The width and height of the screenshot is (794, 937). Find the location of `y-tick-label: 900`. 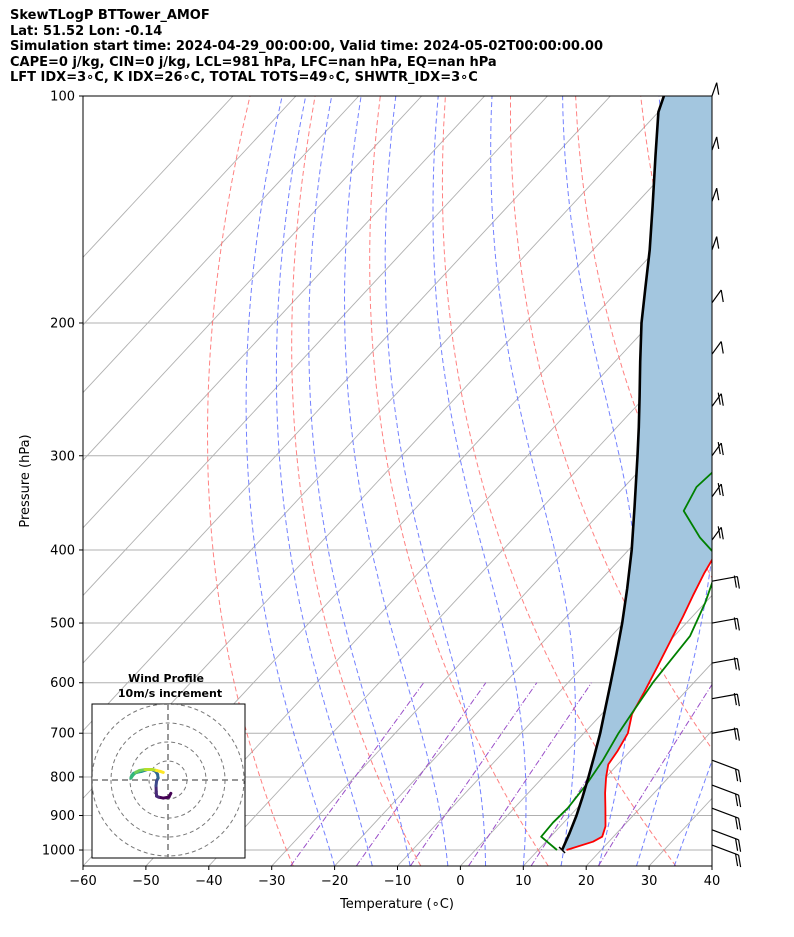

y-tick-label: 900 is located at coordinates (62, 816).